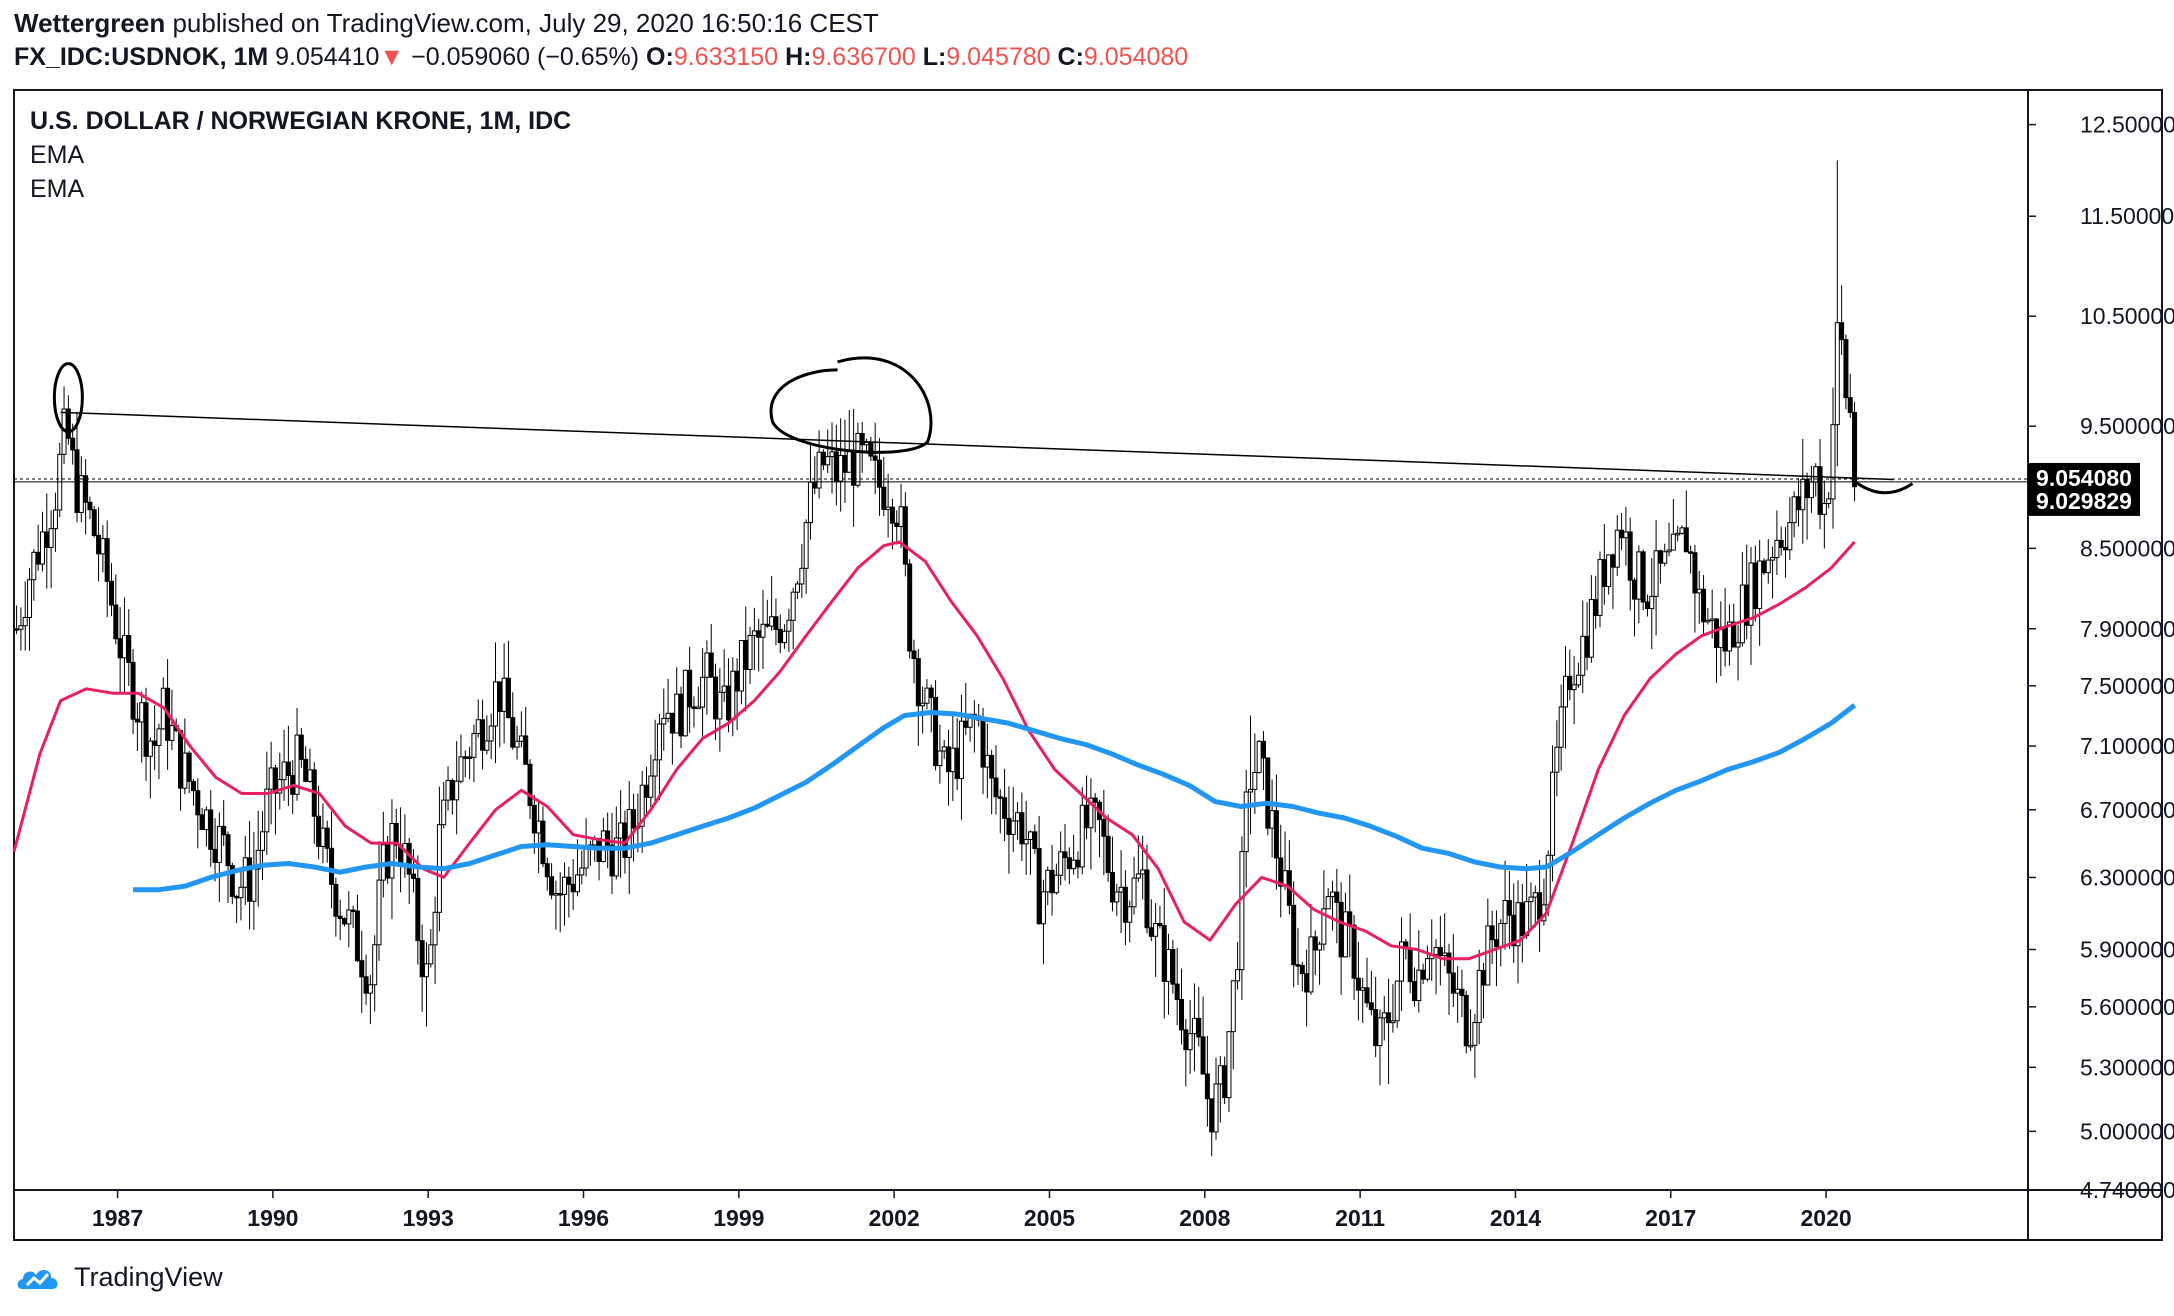 The width and height of the screenshot is (2174, 1316). Describe the element at coordinates (57, 155) in the screenshot. I see `legend-ema-fast: EMA` at that location.